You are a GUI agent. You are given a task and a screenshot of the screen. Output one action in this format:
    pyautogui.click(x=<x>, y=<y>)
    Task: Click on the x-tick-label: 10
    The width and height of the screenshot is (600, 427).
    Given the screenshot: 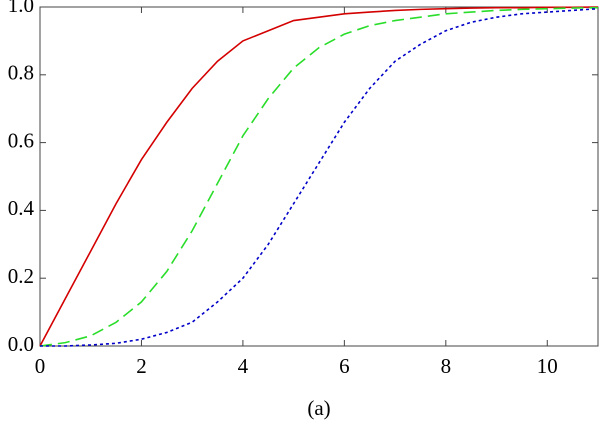 What is the action you would take?
    pyautogui.click(x=547, y=366)
    